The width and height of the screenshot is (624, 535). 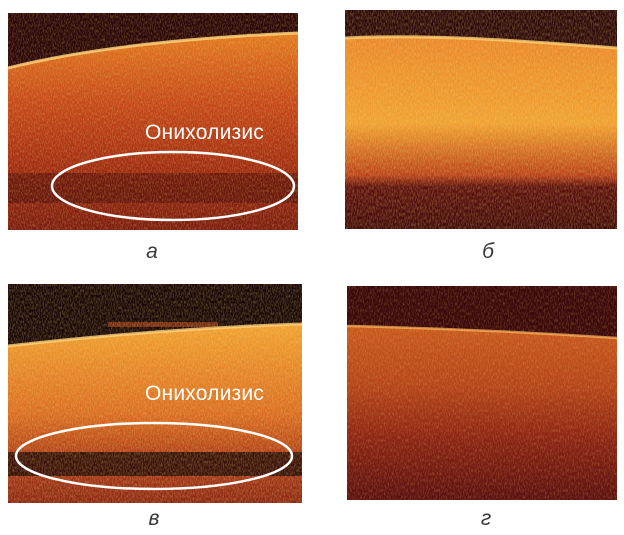 What do you see at coordinates (152, 251) in the screenshot?
I see `caption-a: а` at bounding box center [152, 251].